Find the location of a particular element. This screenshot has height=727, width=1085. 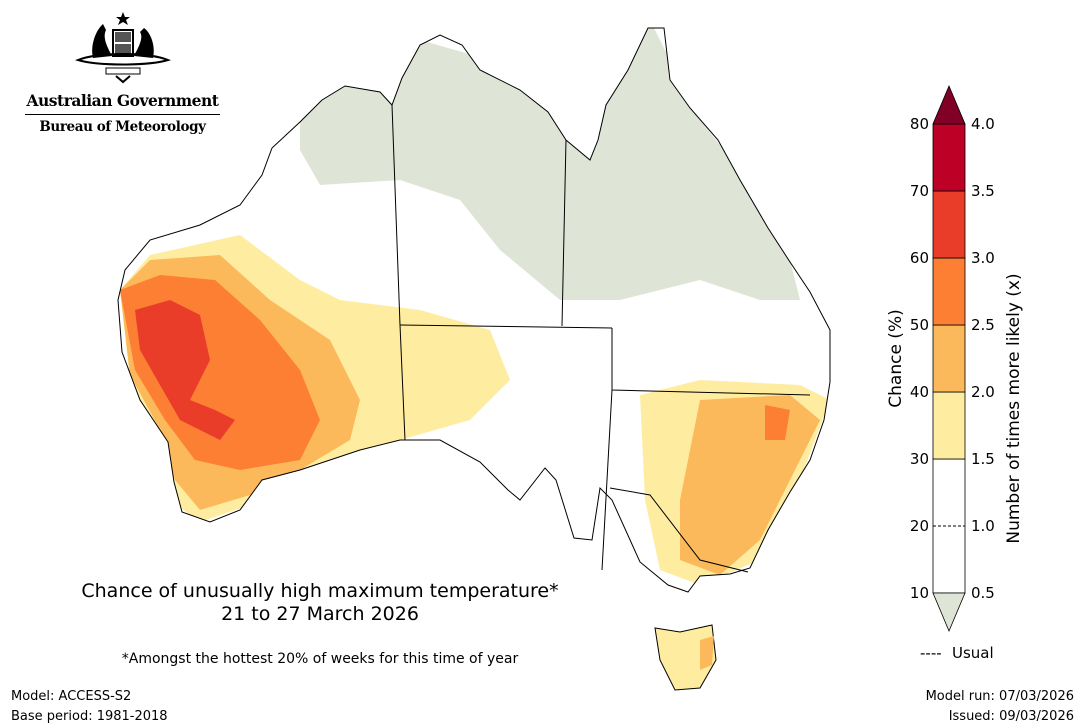

left-tick-label: 30 is located at coordinates (919, 459).